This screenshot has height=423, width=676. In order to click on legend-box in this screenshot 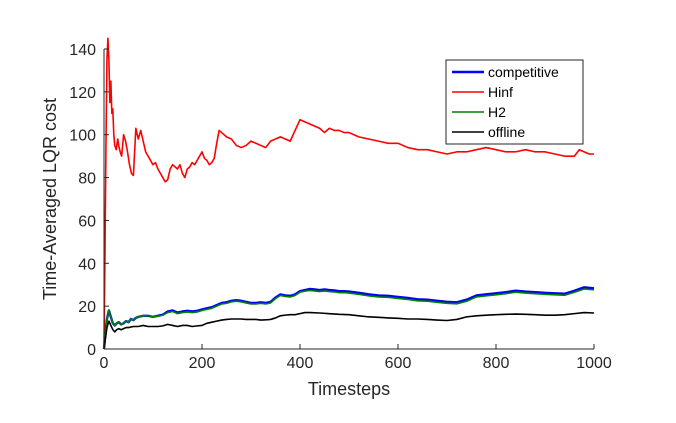, I will do `click(514, 102)`.